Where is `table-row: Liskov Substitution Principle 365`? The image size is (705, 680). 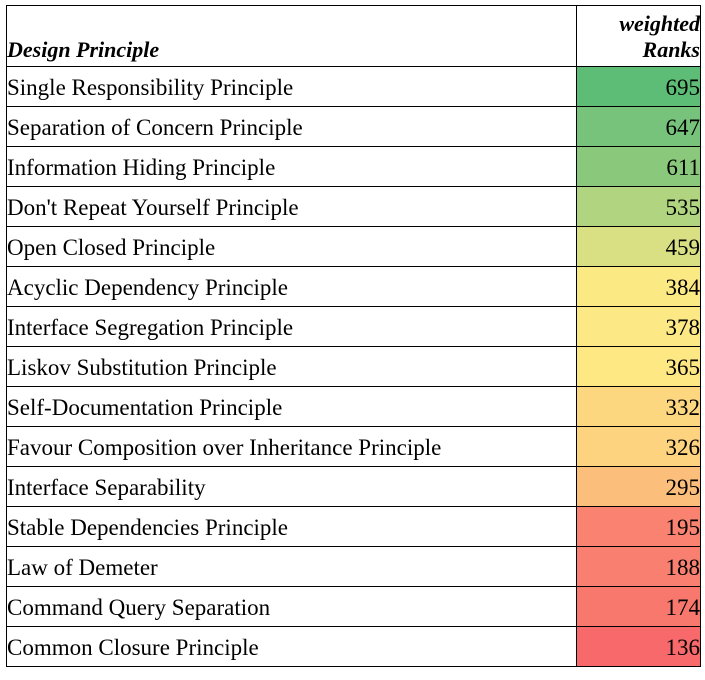 table-row: Liskov Substitution Principle 365 is located at coordinates (353, 366).